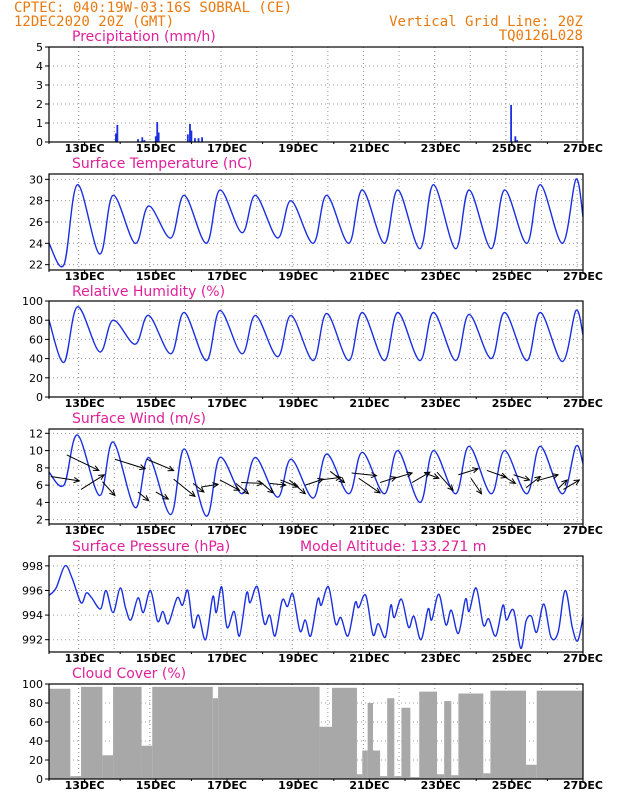  I want to click on y-tick-label: 26, so click(36, 222).